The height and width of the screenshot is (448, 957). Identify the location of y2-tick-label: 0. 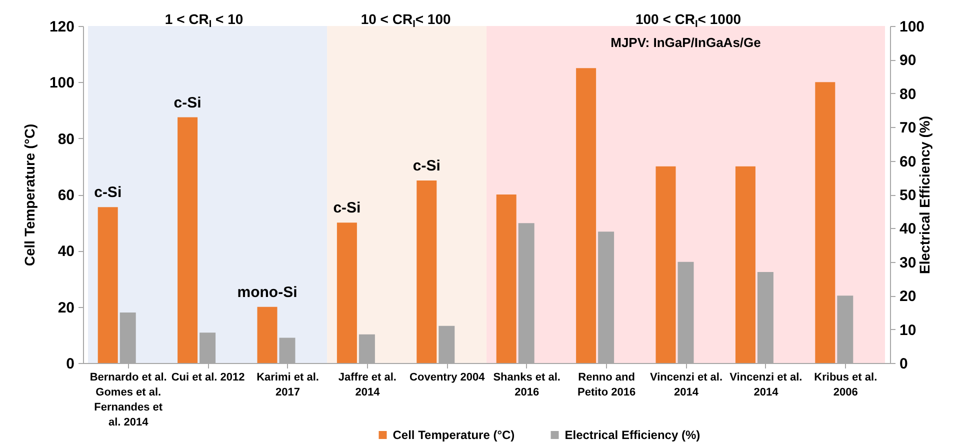
(904, 364).